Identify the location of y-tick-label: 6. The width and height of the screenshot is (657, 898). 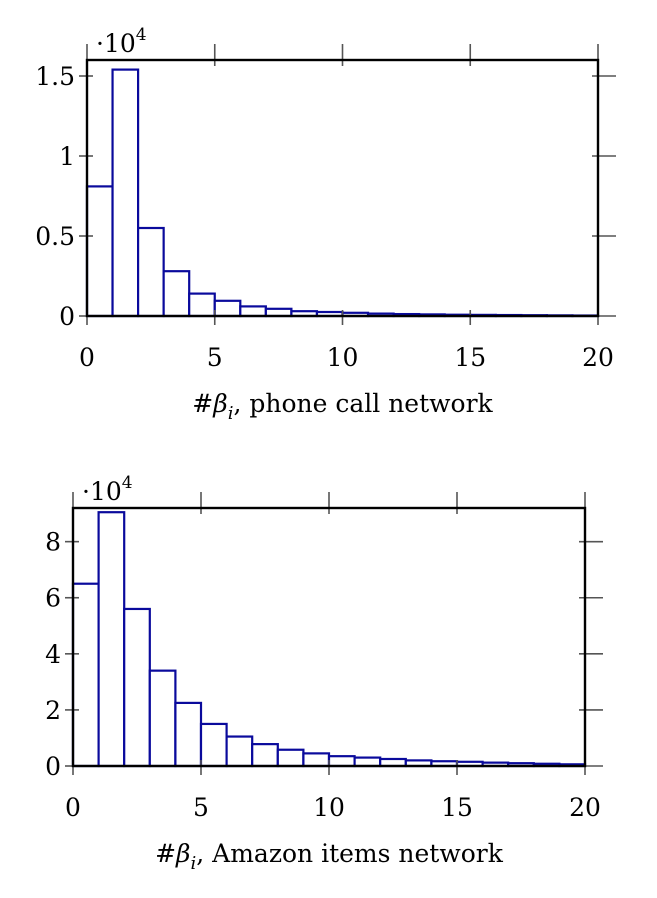
(53, 598).